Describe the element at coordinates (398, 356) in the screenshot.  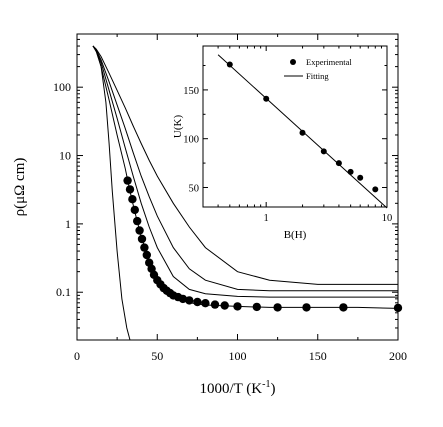
I see `main-x-tick-label: 200` at that location.